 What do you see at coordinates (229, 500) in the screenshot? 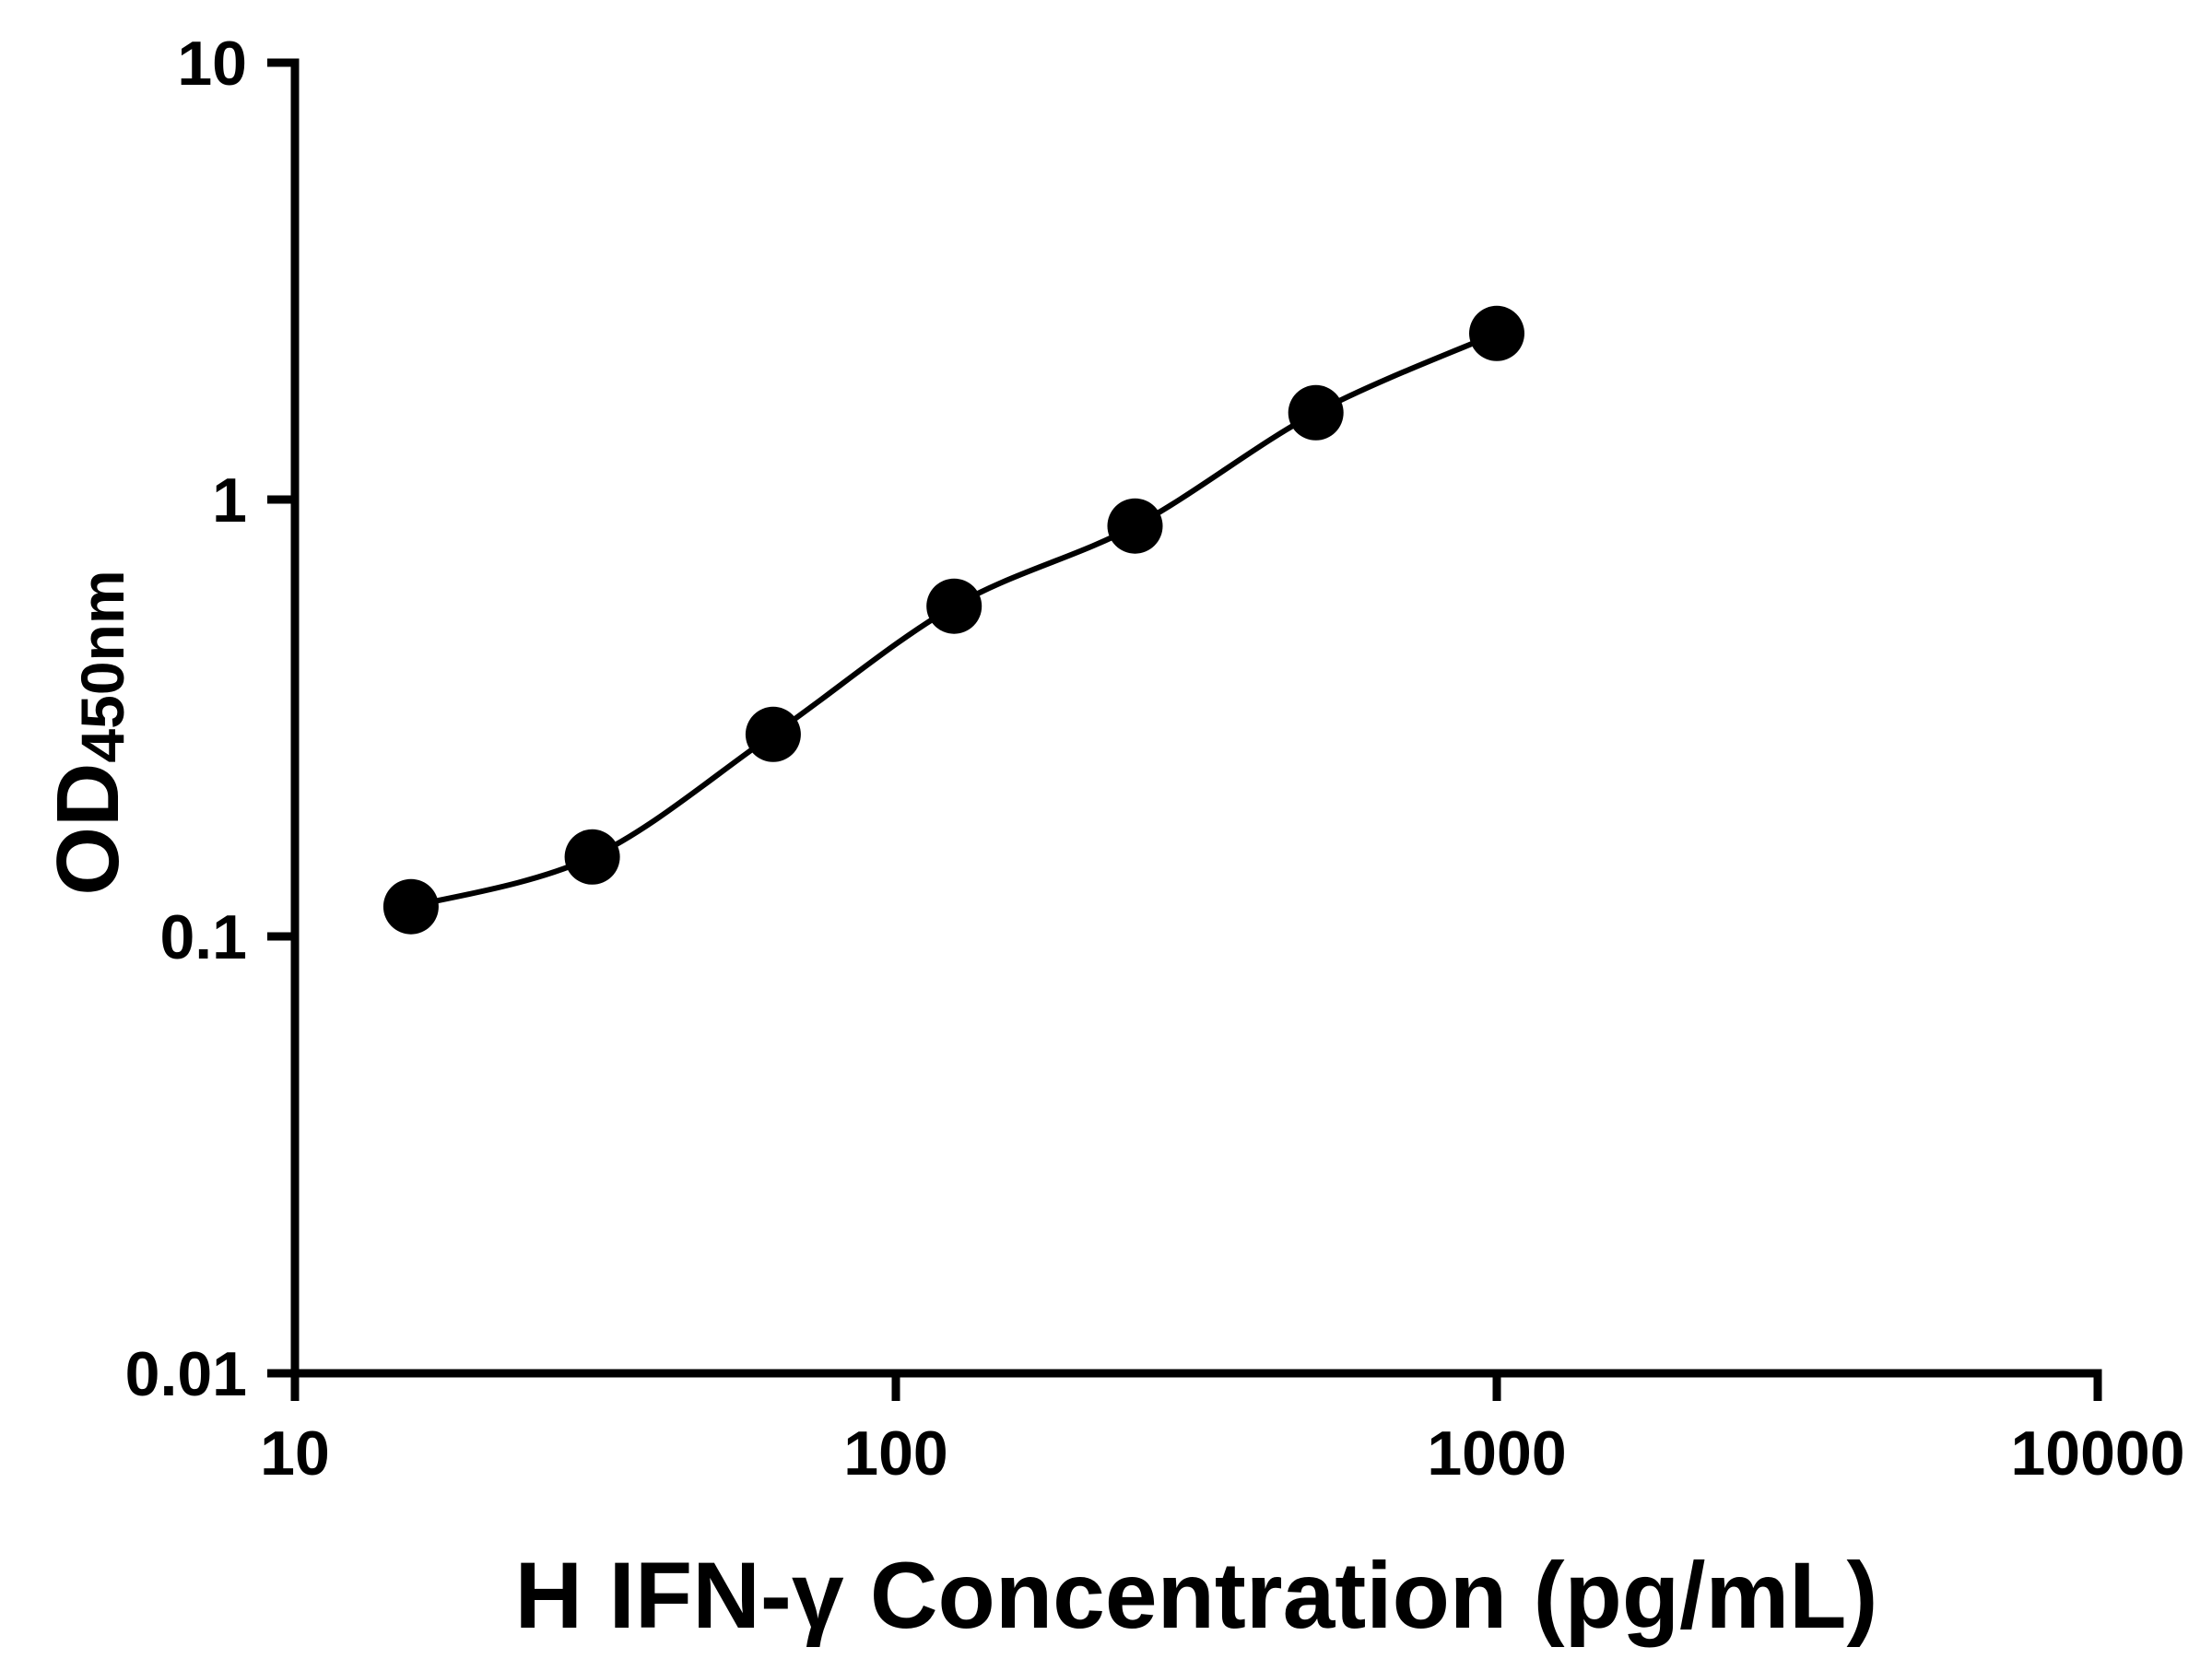
I see `y-tick-label: 1` at bounding box center [229, 500].